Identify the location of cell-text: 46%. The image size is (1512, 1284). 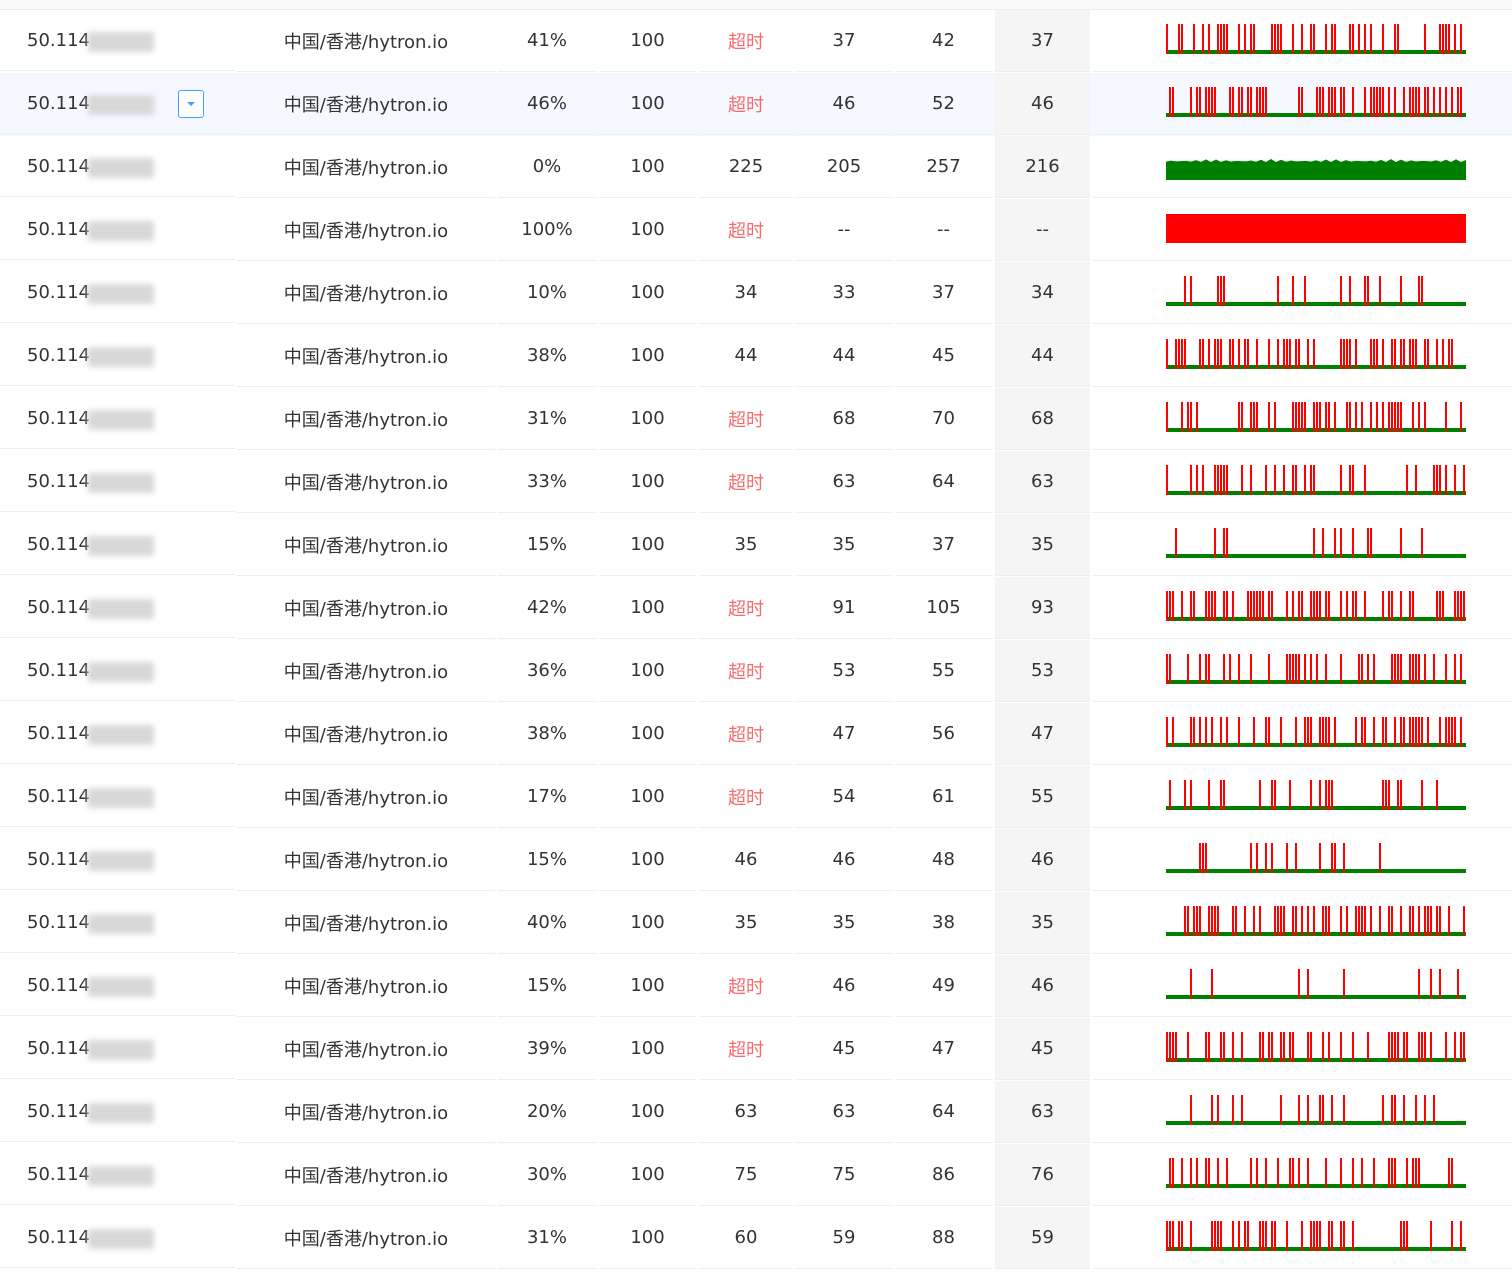
(546, 103).